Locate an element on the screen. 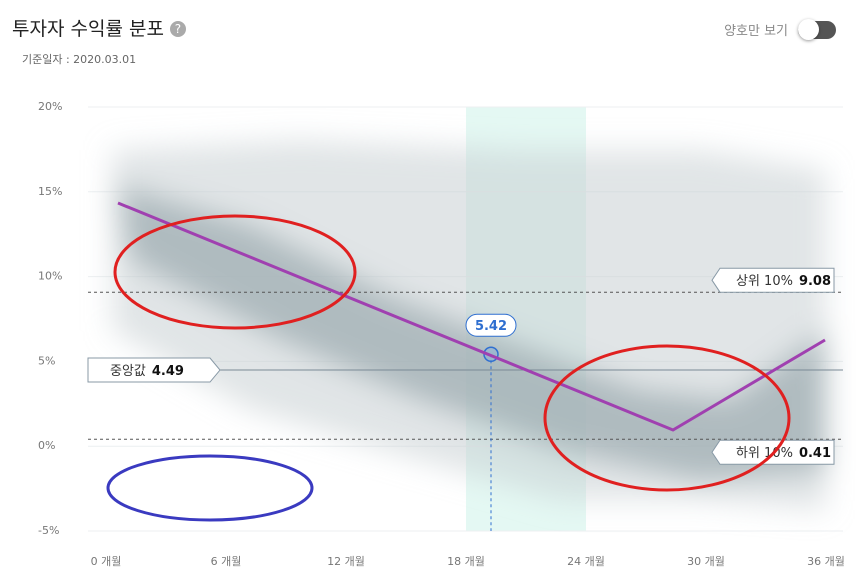 Image resolution: width=856 pixels, height=581 pixels. reference-label: 하위 10% 0.41 is located at coordinates (783, 453).